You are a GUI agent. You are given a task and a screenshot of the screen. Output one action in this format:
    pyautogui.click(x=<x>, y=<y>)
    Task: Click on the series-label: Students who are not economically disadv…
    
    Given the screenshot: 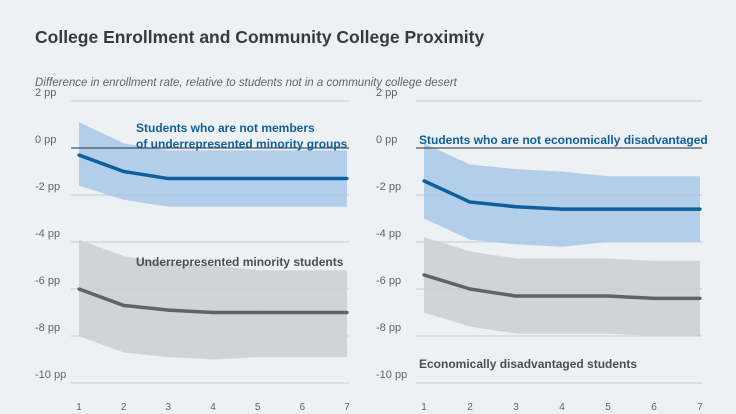 What is the action you would take?
    pyautogui.click(x=563, y=140)
    